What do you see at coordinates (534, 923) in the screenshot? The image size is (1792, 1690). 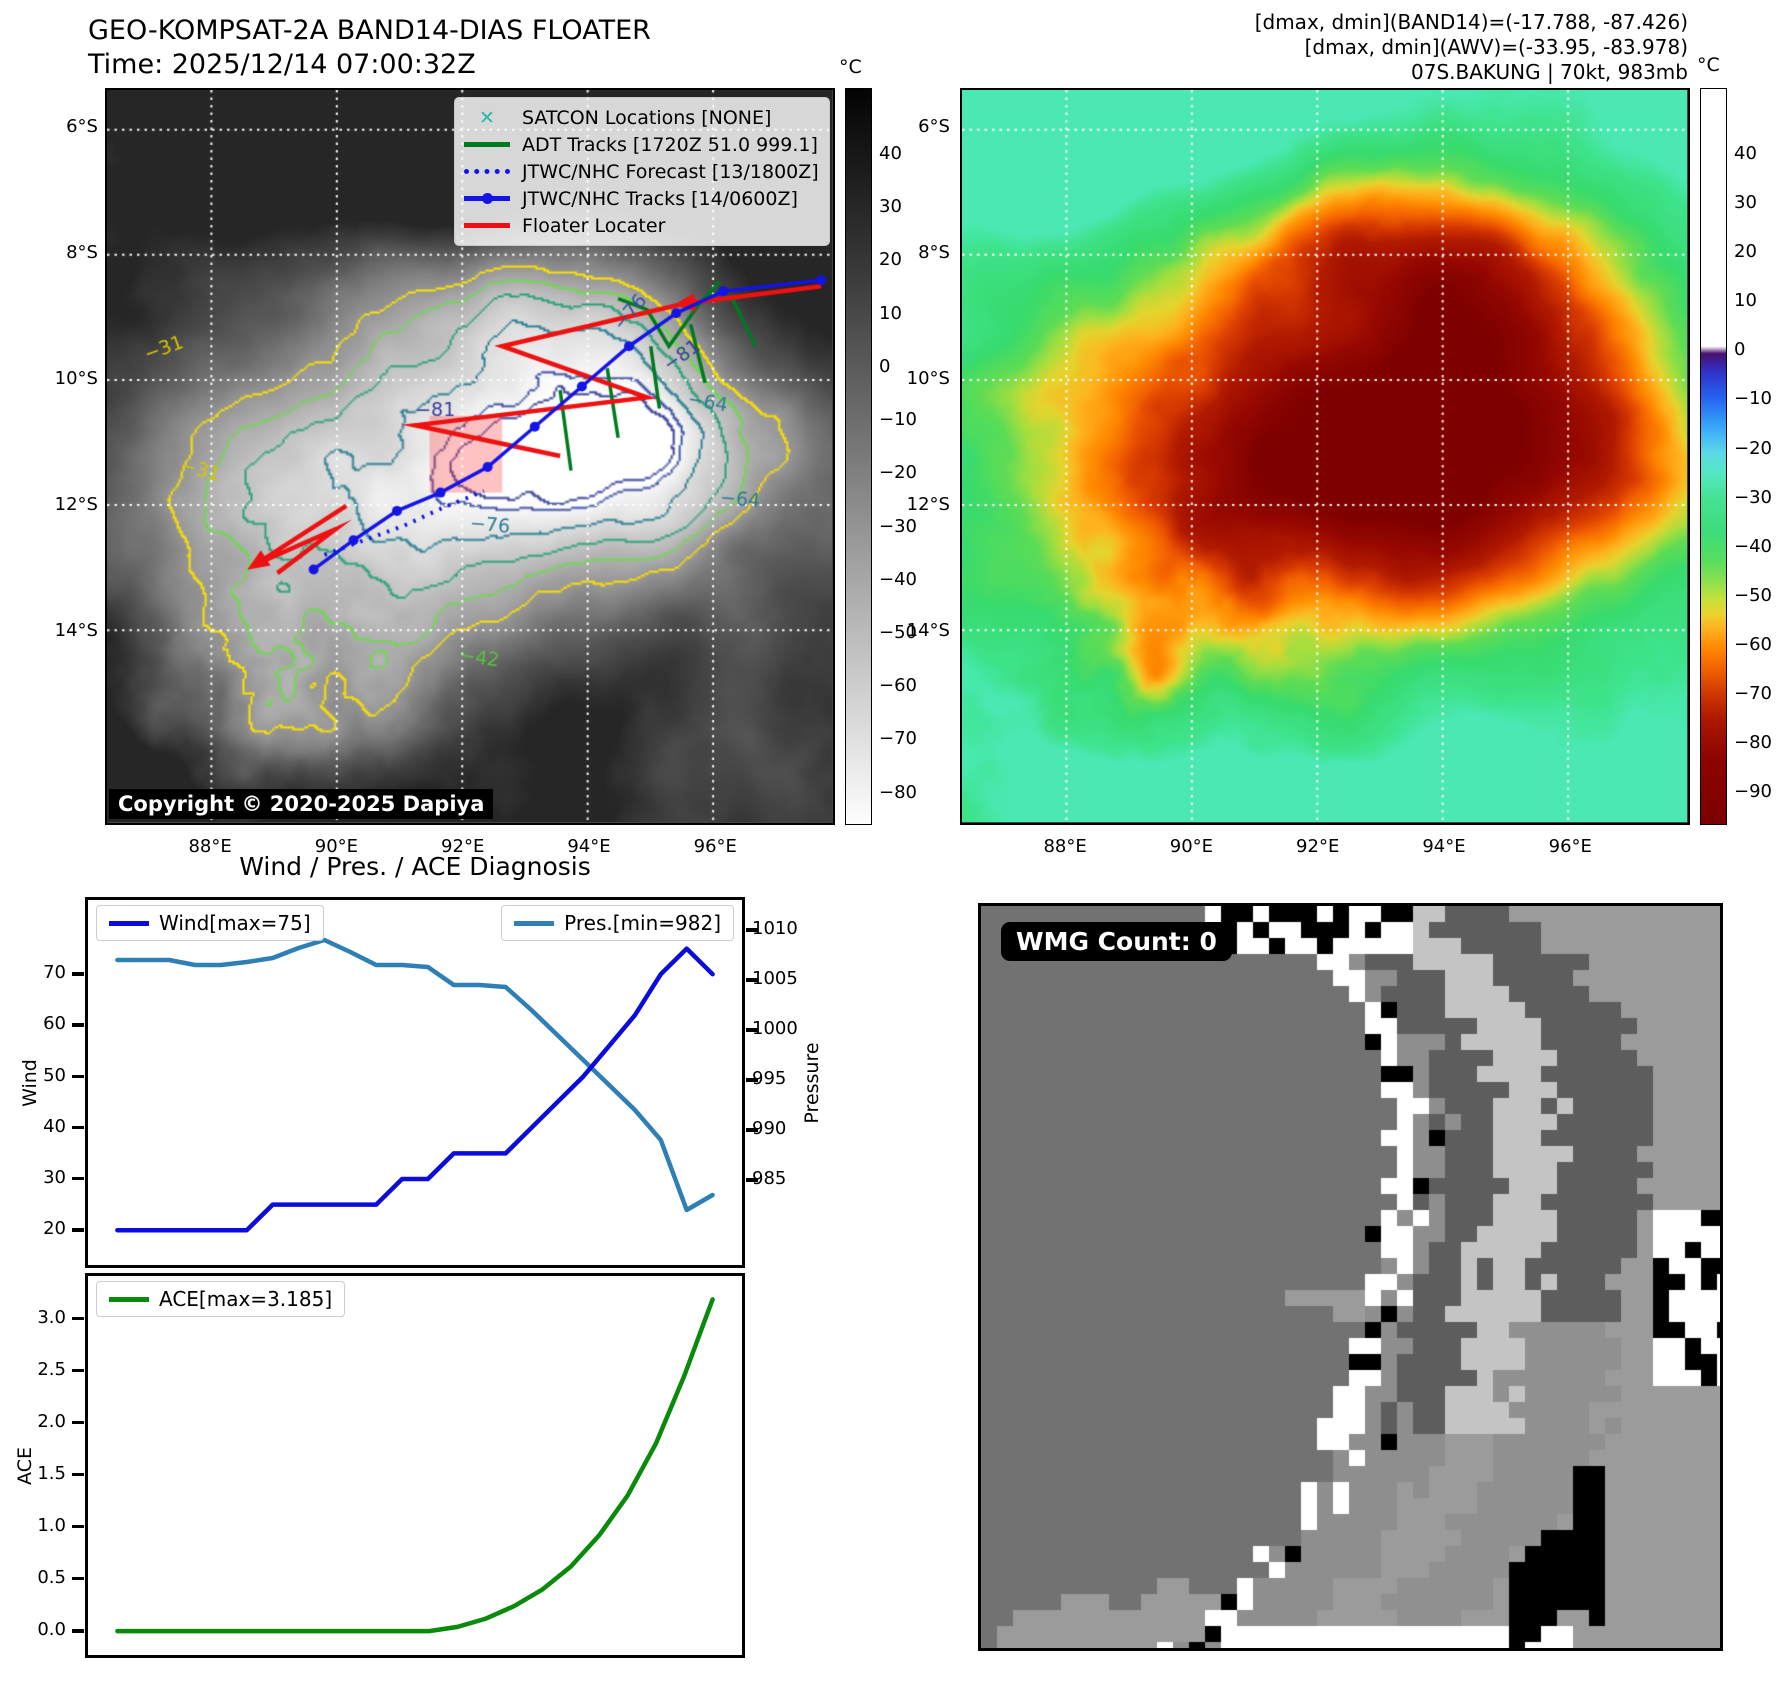 I see `pressure-legend-swatch` at bounding box center [534, 923].